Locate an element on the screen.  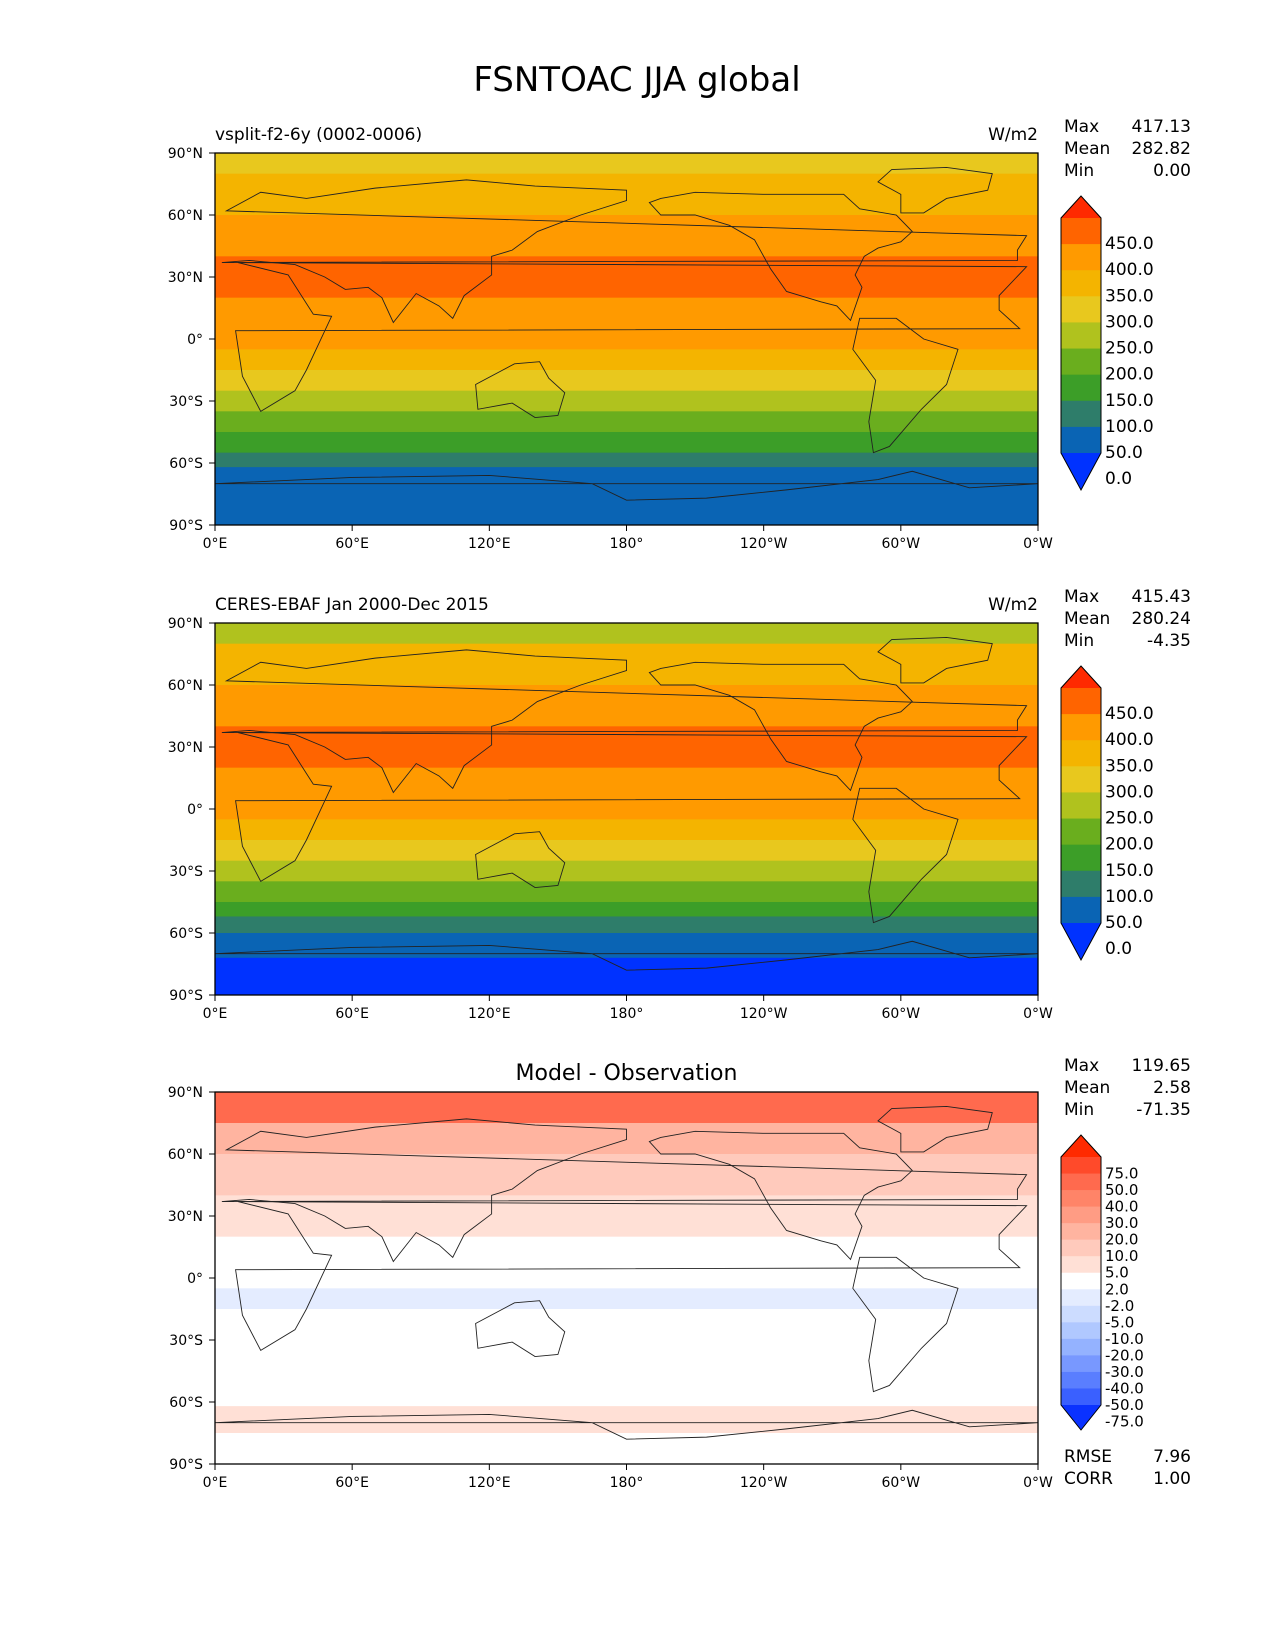
map-area is located at coordinates (626, 339).